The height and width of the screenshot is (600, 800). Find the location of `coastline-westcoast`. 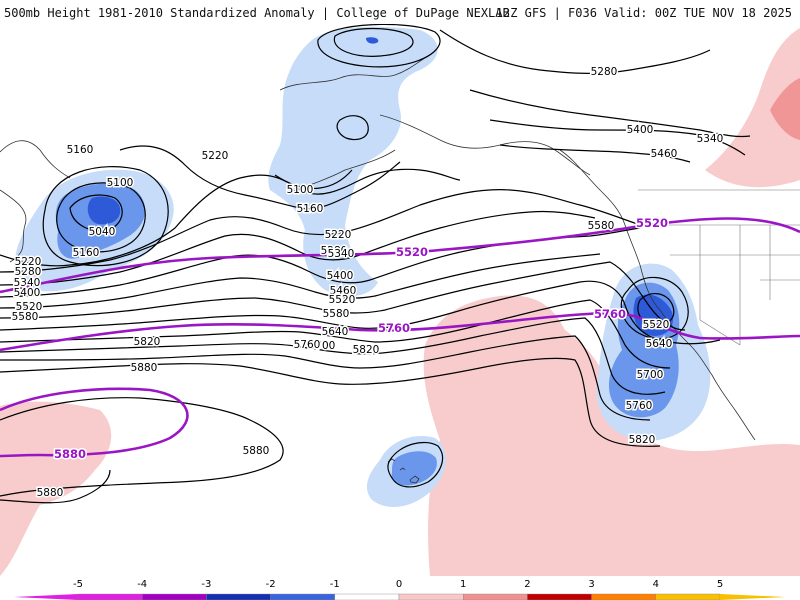

coastline-westcoast is located at coordinates (697, 352).